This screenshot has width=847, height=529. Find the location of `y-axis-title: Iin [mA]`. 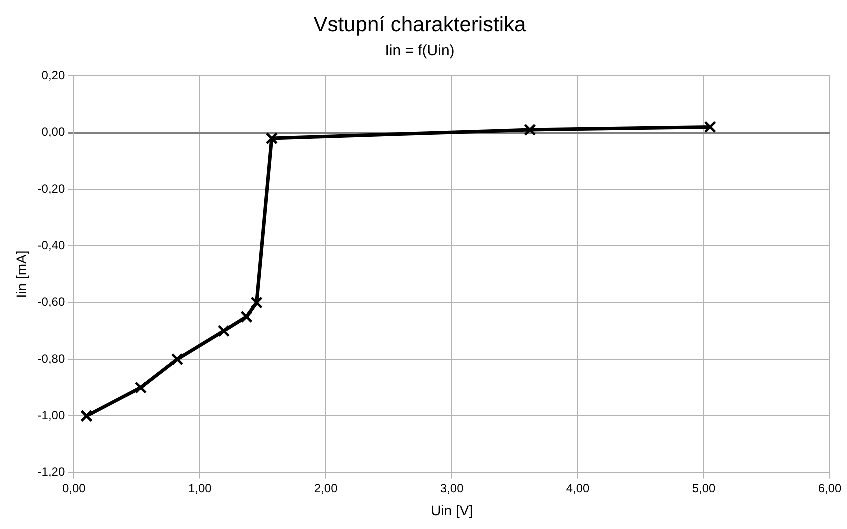

y-axis-title: Iin [mA] is located at coordinates (21, 274).